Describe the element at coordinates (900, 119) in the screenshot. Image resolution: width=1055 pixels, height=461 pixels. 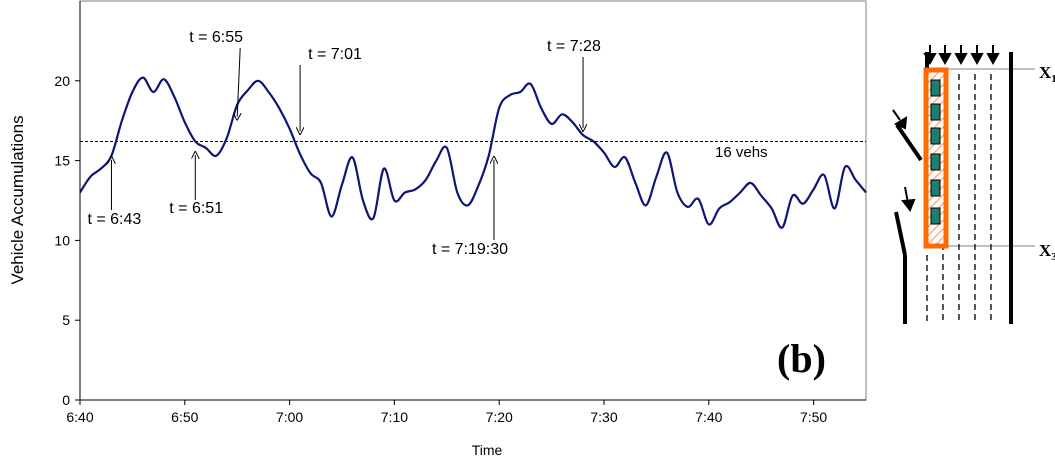
I see `ramp-arrow-upper` at that location.